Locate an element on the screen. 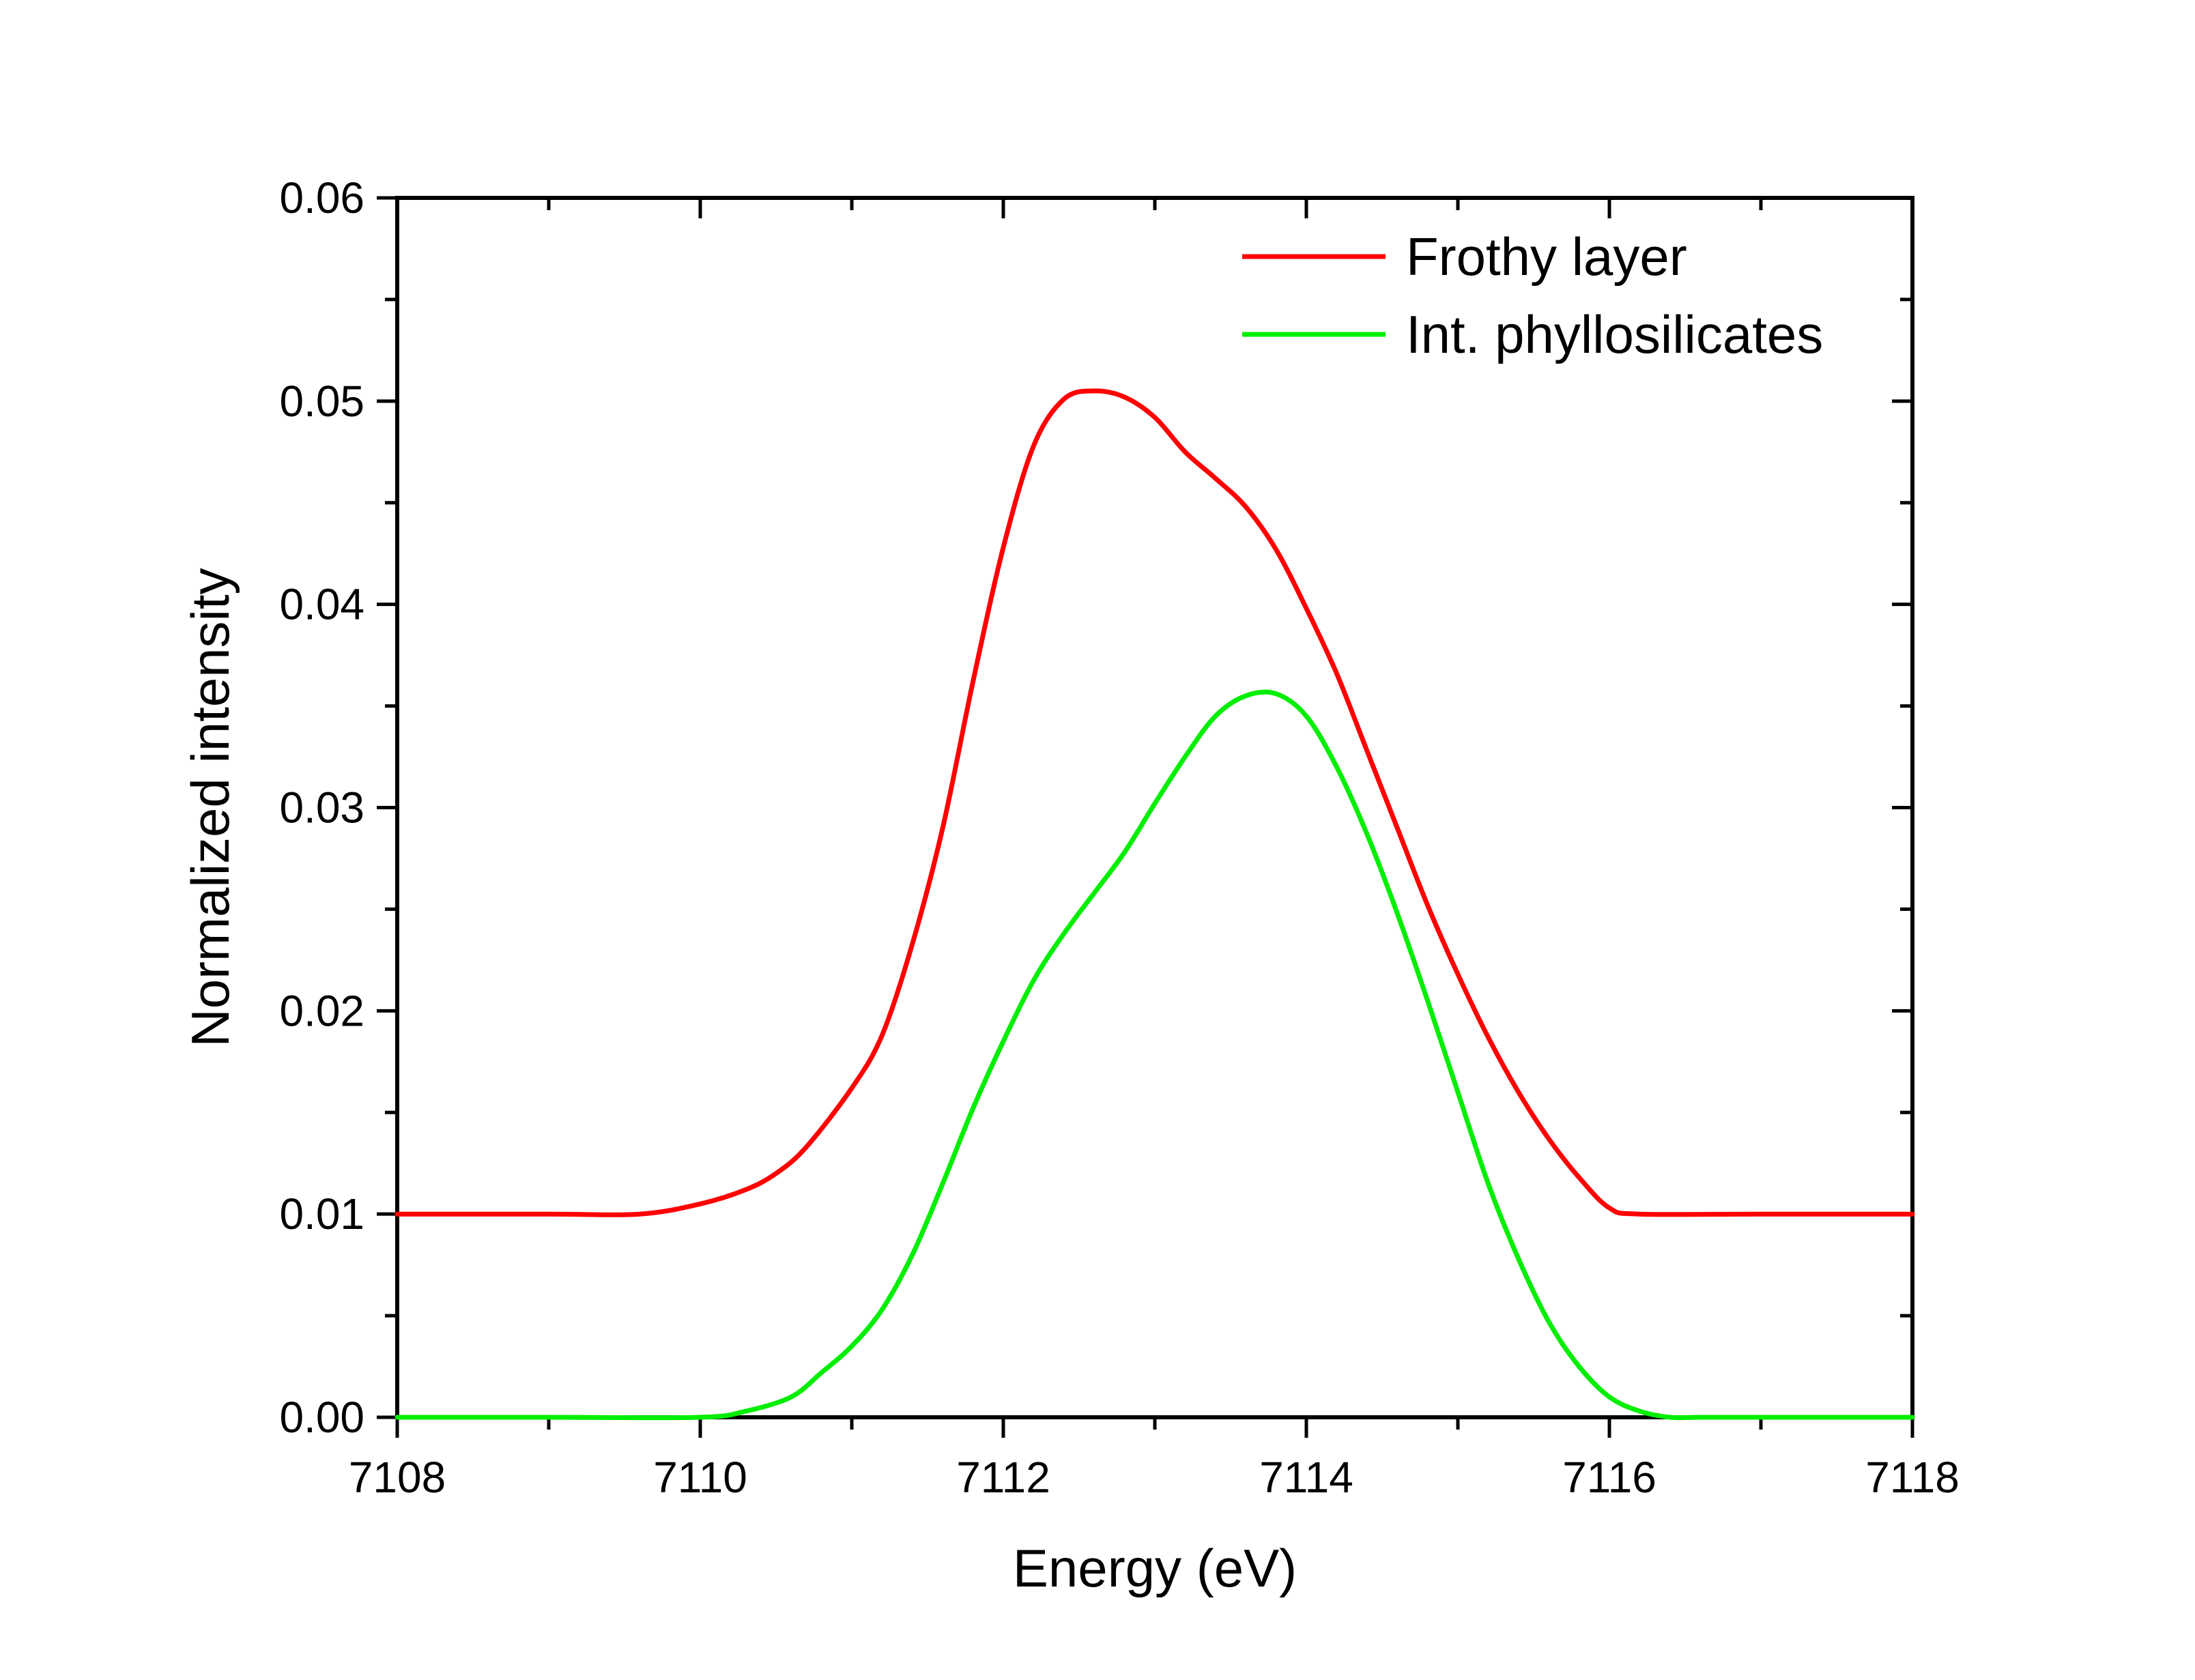 Image resolution: width=2195 pixels, height=1680 pixels. y-tick-label: 0.04 is located at coordinates (321, 604).